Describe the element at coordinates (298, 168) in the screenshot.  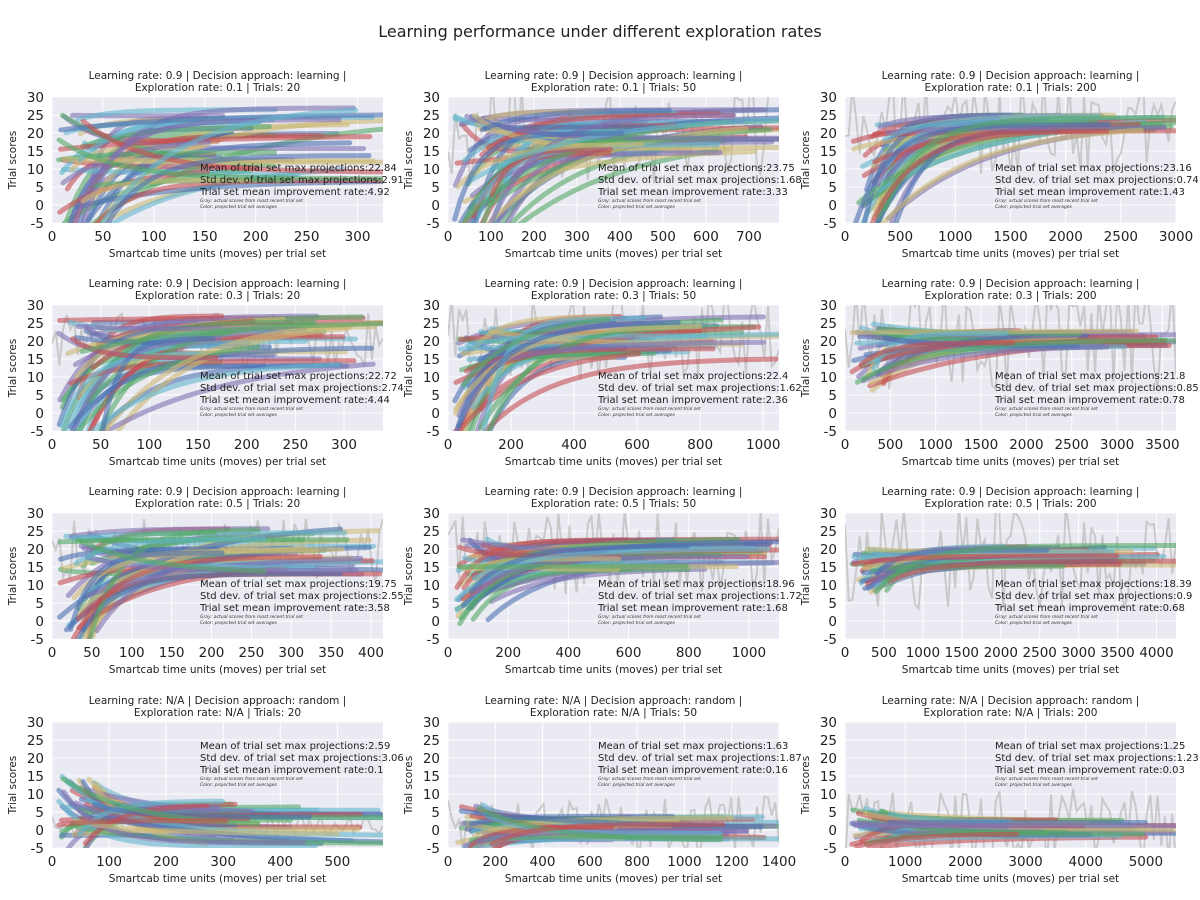
I see `stat-mean: Mean of trial set max projections:22.84` at that location.